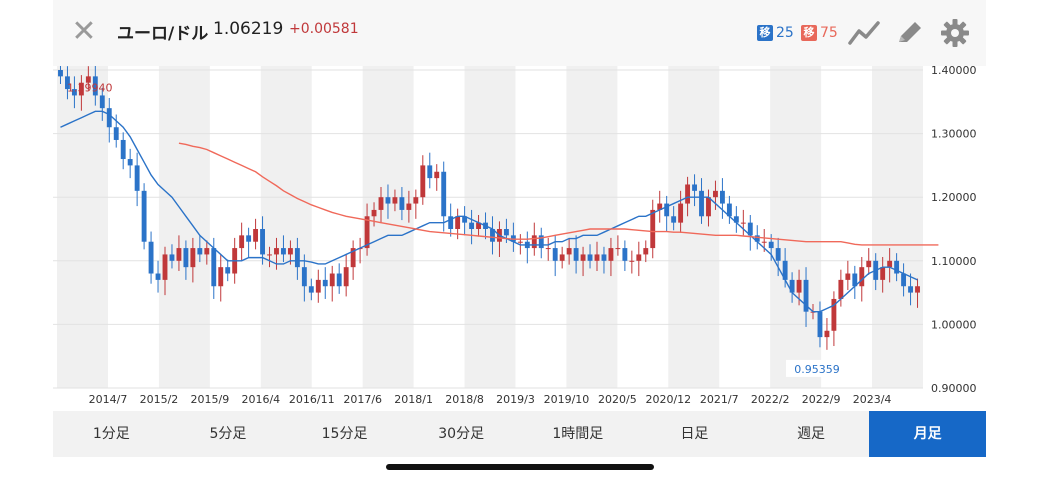  What do you see at coordinates (578, 434) in the screenshot?
I see `tab-1hour: 1時間足` at bounding box center [578, 434].